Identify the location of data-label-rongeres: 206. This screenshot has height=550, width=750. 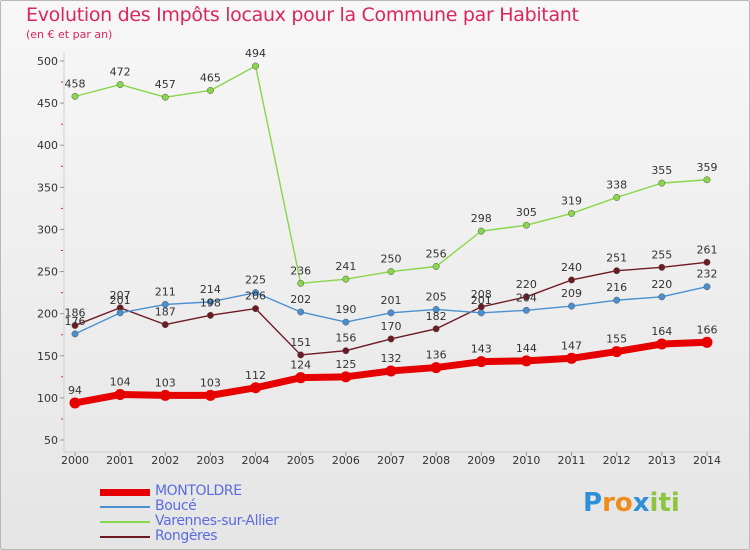
(255, 296).